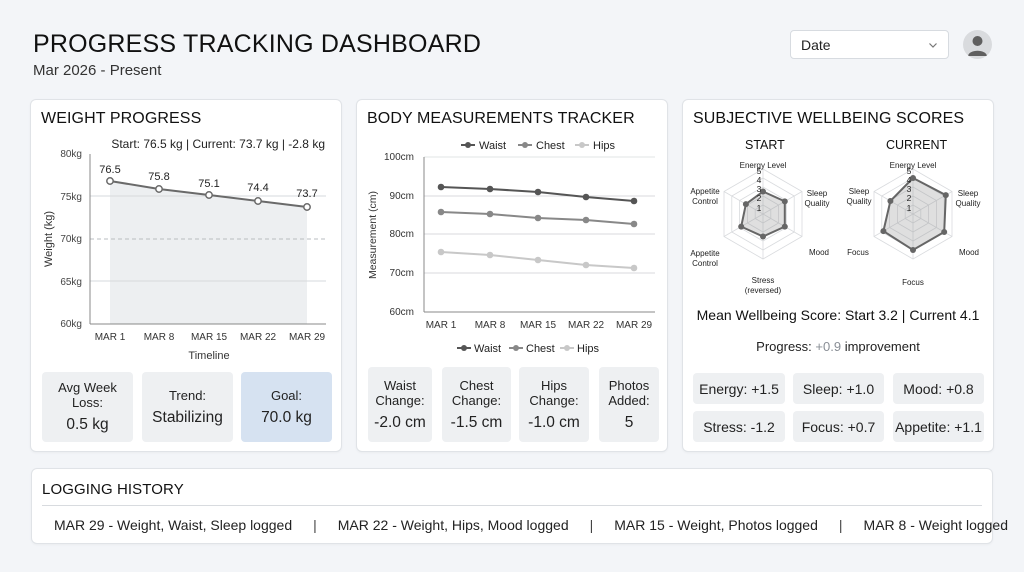 This screenshot has width=1024, height=572. I want to click on logging-history-title: LOGGING HISTORY, so click(113, 489).